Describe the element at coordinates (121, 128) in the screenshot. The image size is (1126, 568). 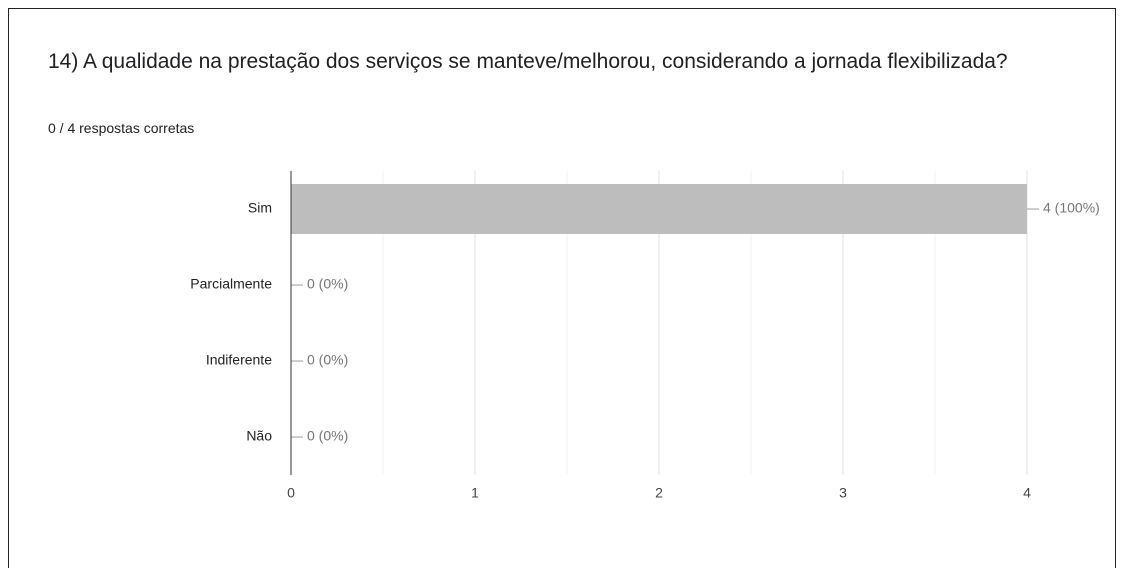
I see `score-subtitle: 0 / 4 respostas corretas` at that location.